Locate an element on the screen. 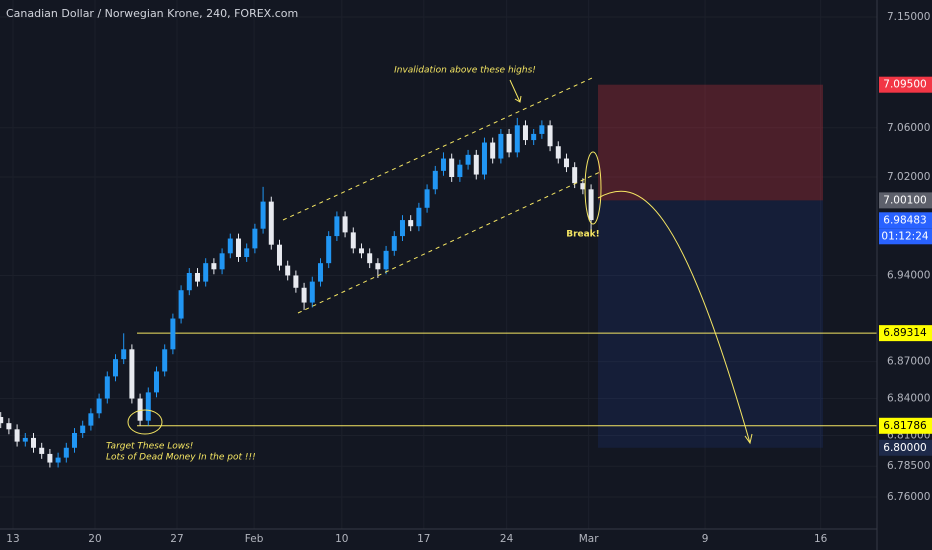 The height and width of the screenshot is (550, 932). countdown: 01:12:24 is located at coordinates (904, 236).